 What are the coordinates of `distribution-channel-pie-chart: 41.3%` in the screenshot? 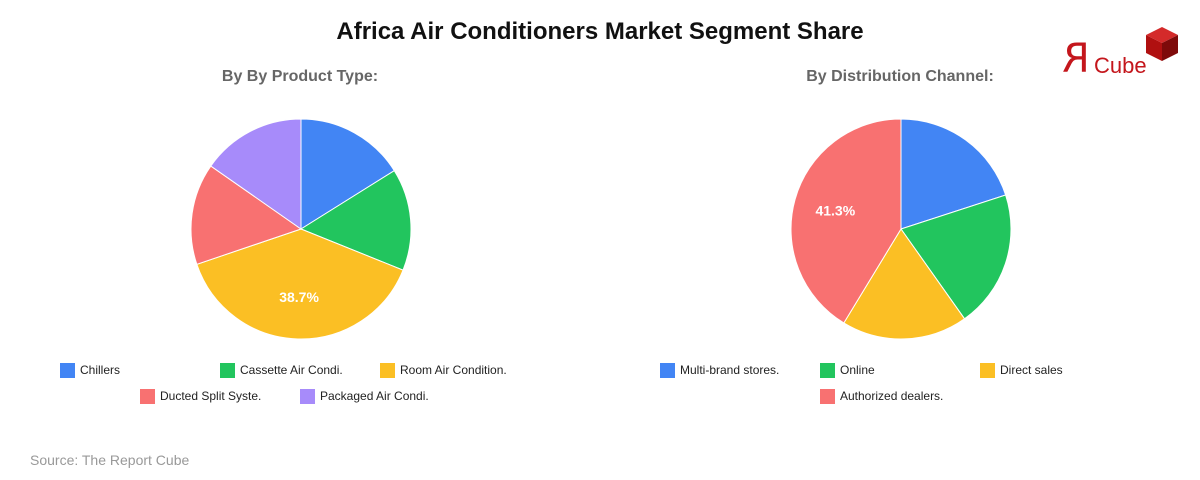 It's located at (901, 229).